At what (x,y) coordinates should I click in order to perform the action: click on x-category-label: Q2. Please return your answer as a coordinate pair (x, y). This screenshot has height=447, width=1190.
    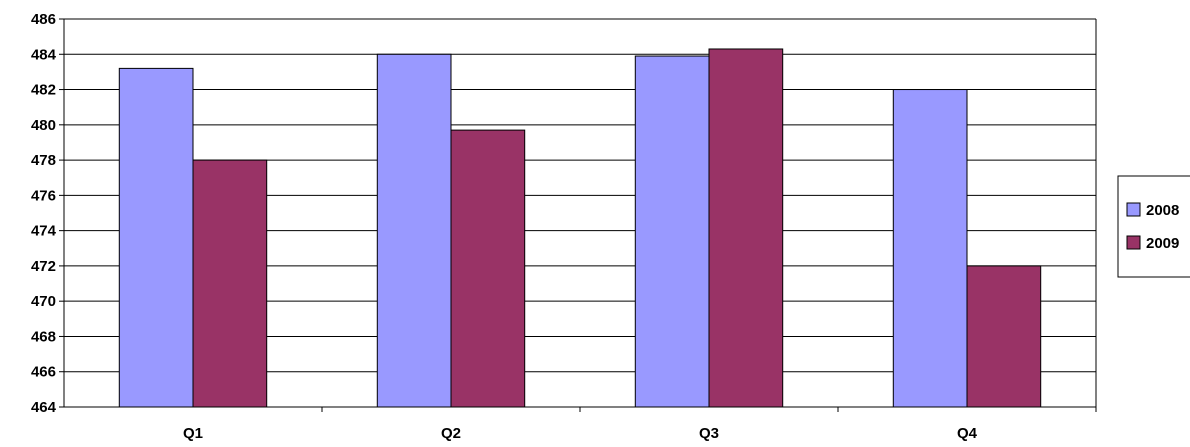
    Looking at the image, I should click on (451, 433).